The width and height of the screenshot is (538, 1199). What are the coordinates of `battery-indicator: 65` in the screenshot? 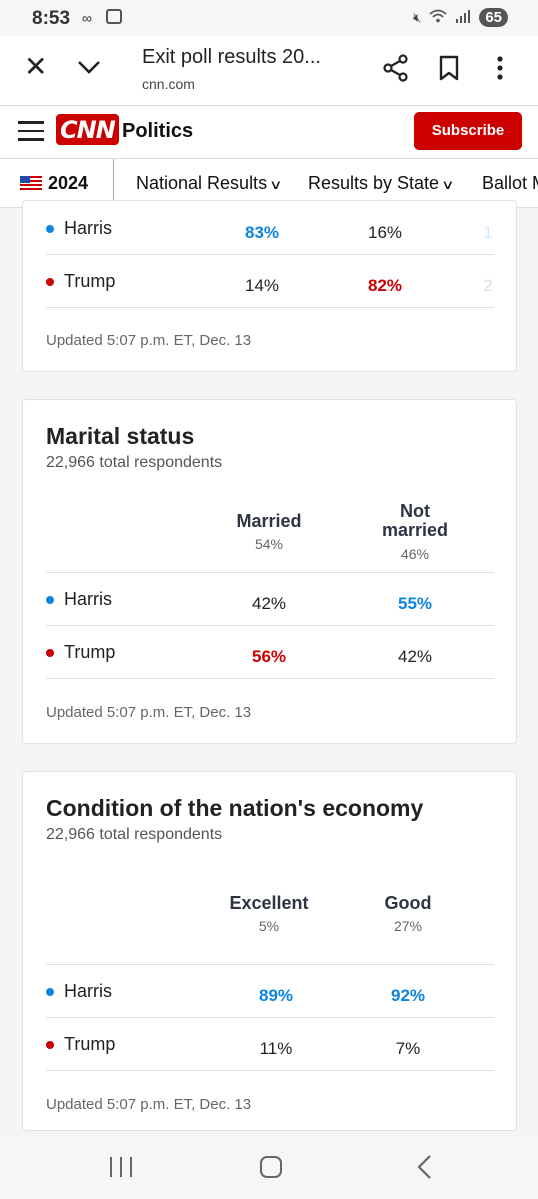 It's located at (493, 17).